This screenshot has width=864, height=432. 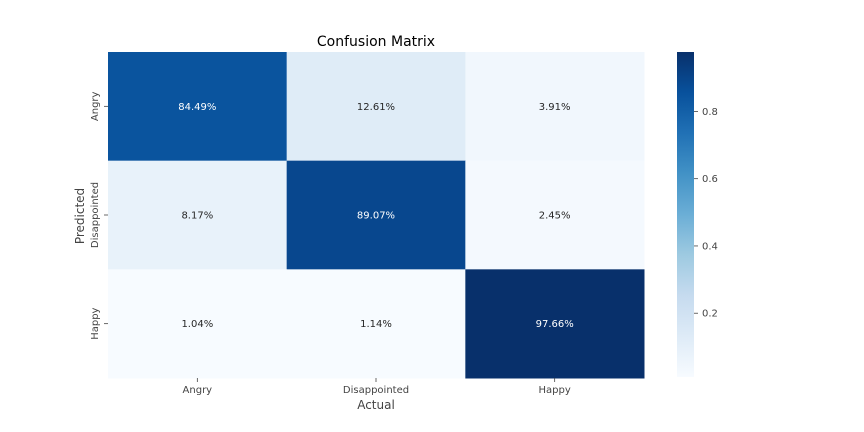 I want to click on cell-value-label: 12.61%, so click(x=376, y=107).